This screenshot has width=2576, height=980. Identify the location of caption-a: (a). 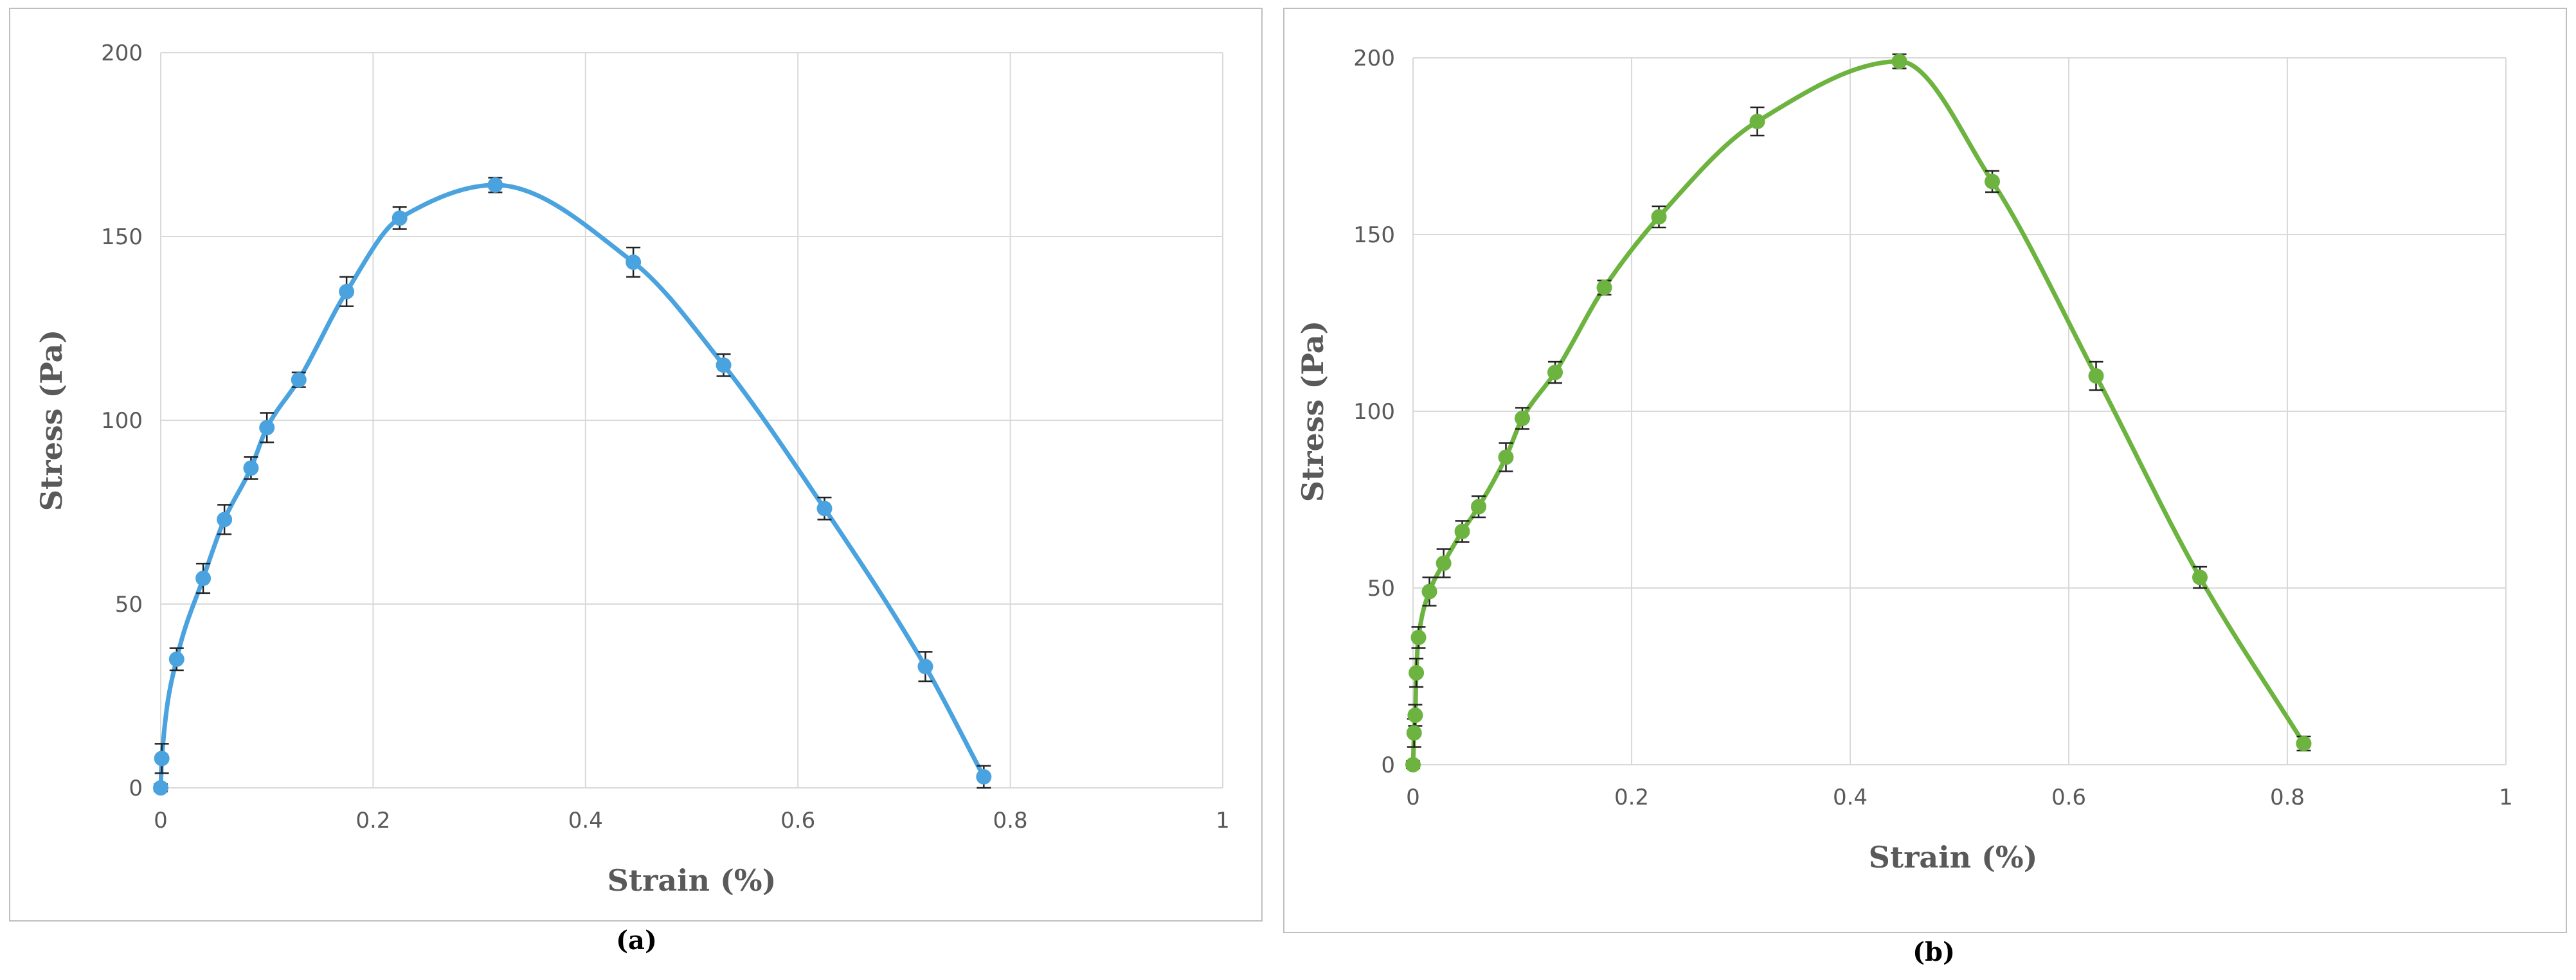
(636, 940).